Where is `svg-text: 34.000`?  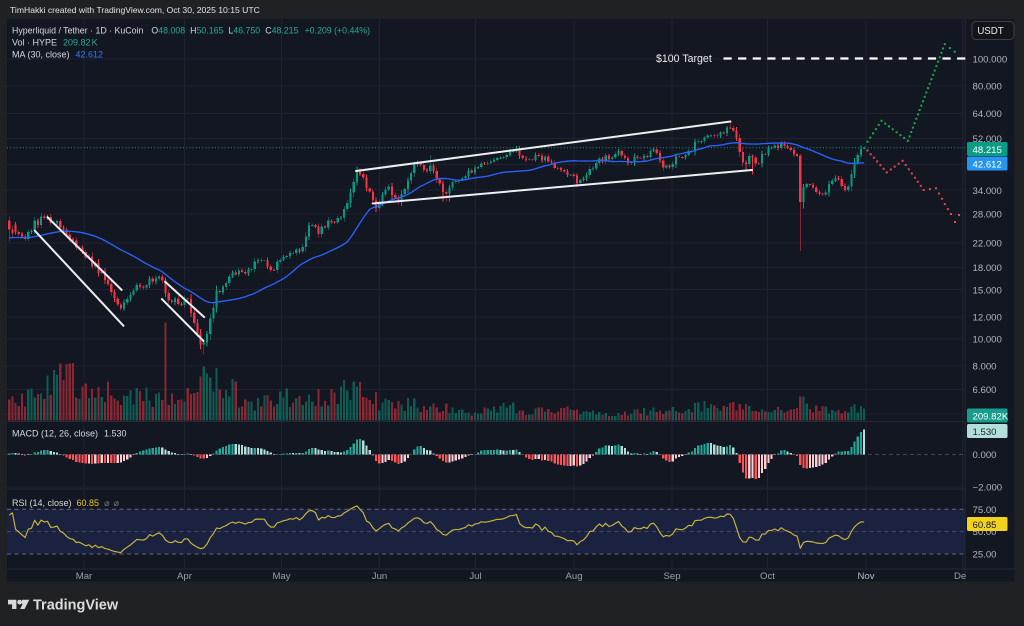 svg-text: 34.000 is located at coordinates (987, 191).